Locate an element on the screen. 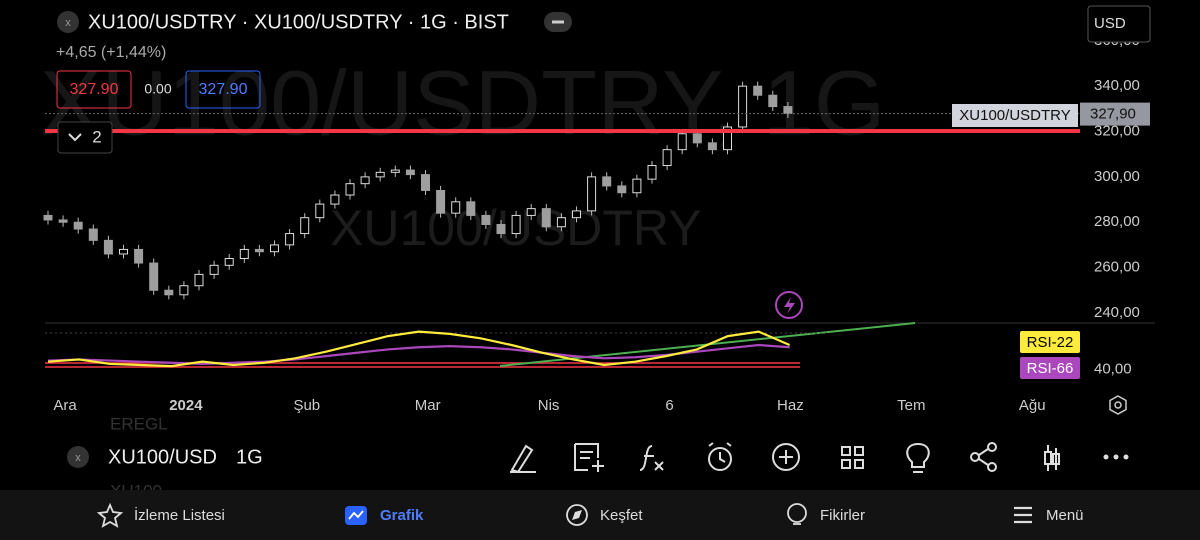 This screenshot has width=1200, height=540. x-tick-label: Nis is located at coordinates (549, 405).